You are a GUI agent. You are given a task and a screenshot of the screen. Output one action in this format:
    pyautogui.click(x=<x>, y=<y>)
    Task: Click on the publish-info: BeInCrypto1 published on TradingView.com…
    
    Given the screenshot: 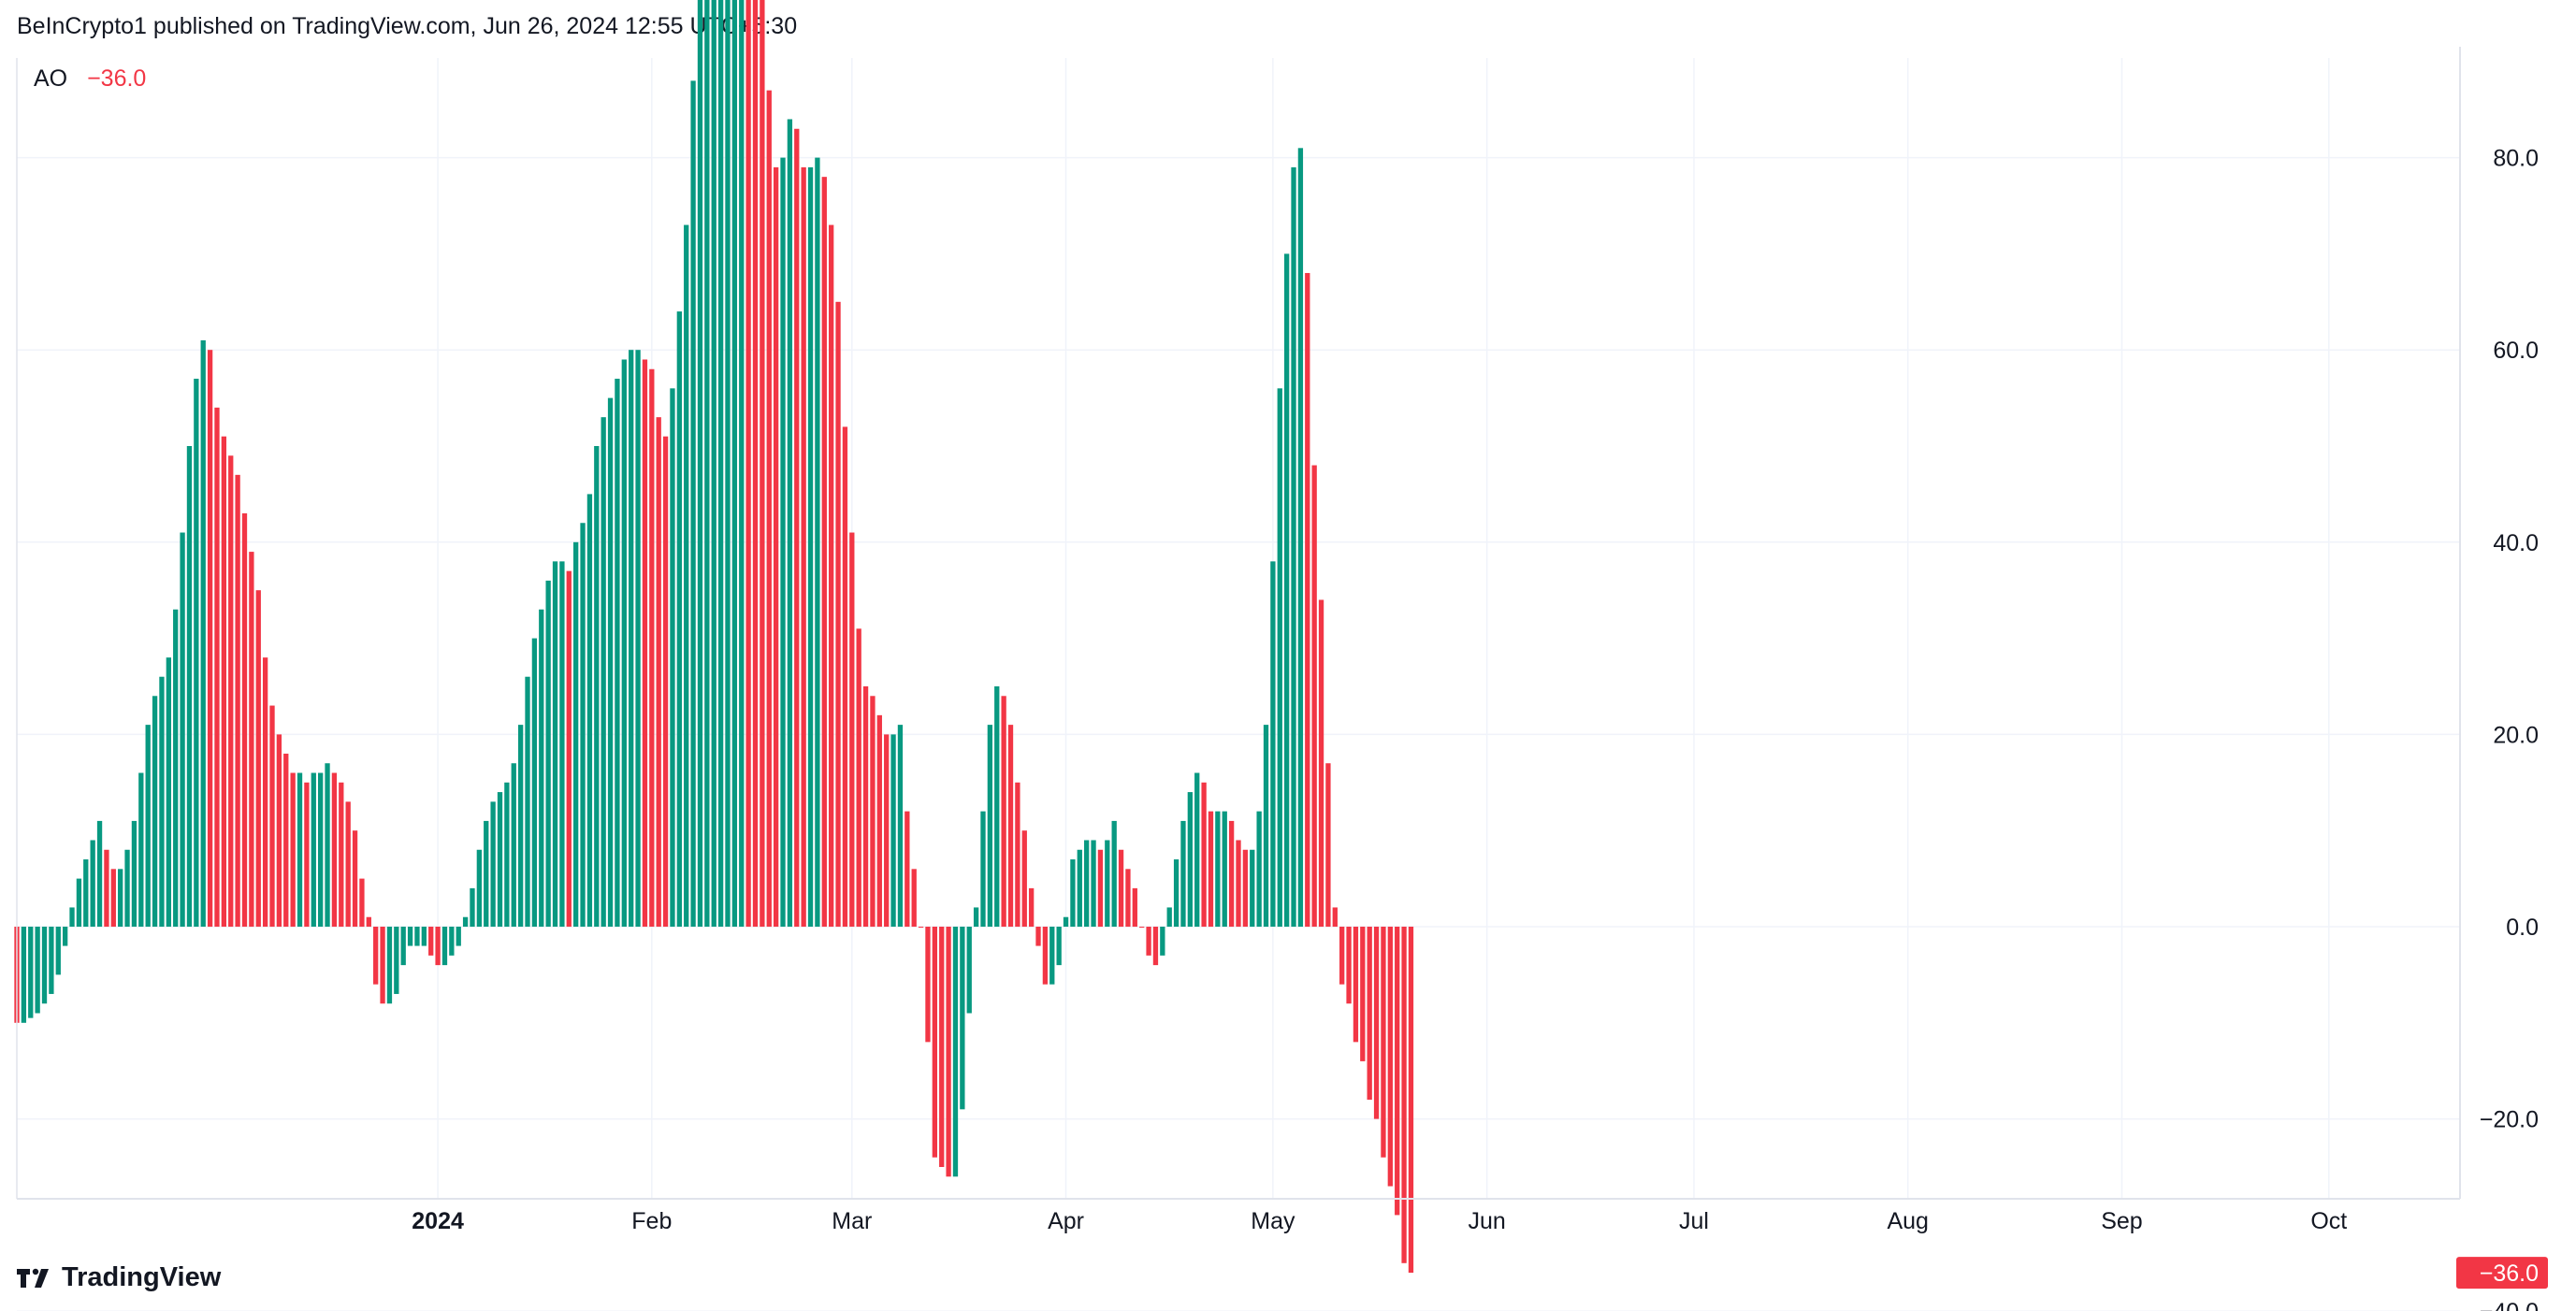 What is the action you would take?
    pyautogui.click(x=408, y=26)
    